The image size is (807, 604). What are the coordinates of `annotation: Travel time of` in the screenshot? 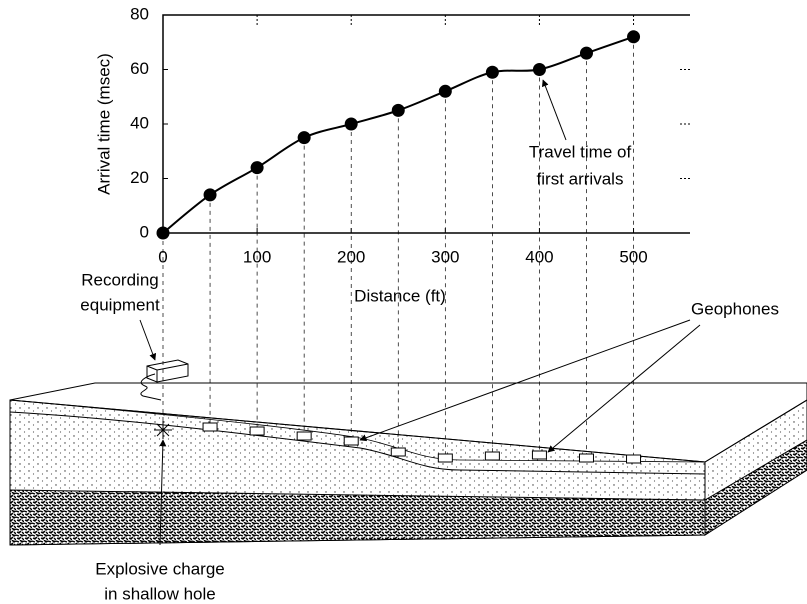 It's located at (580, 151).